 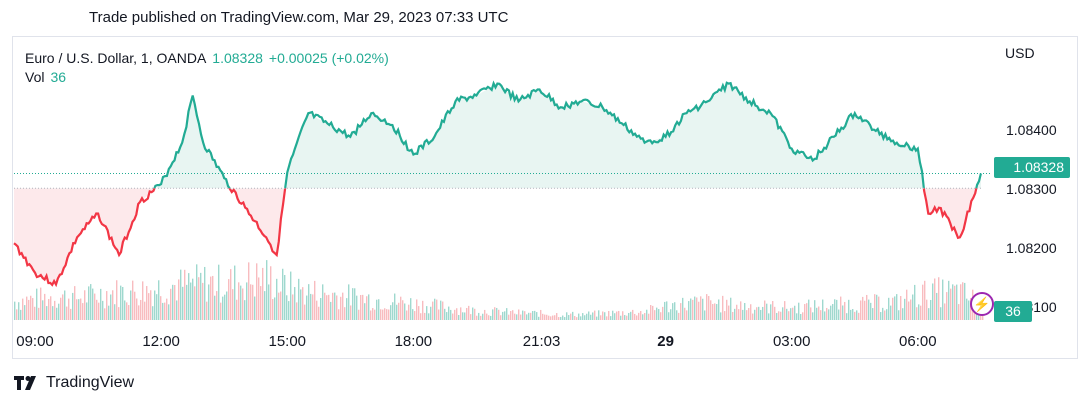 I want to click on currency-label: USD, so click(x=1020, y=53).